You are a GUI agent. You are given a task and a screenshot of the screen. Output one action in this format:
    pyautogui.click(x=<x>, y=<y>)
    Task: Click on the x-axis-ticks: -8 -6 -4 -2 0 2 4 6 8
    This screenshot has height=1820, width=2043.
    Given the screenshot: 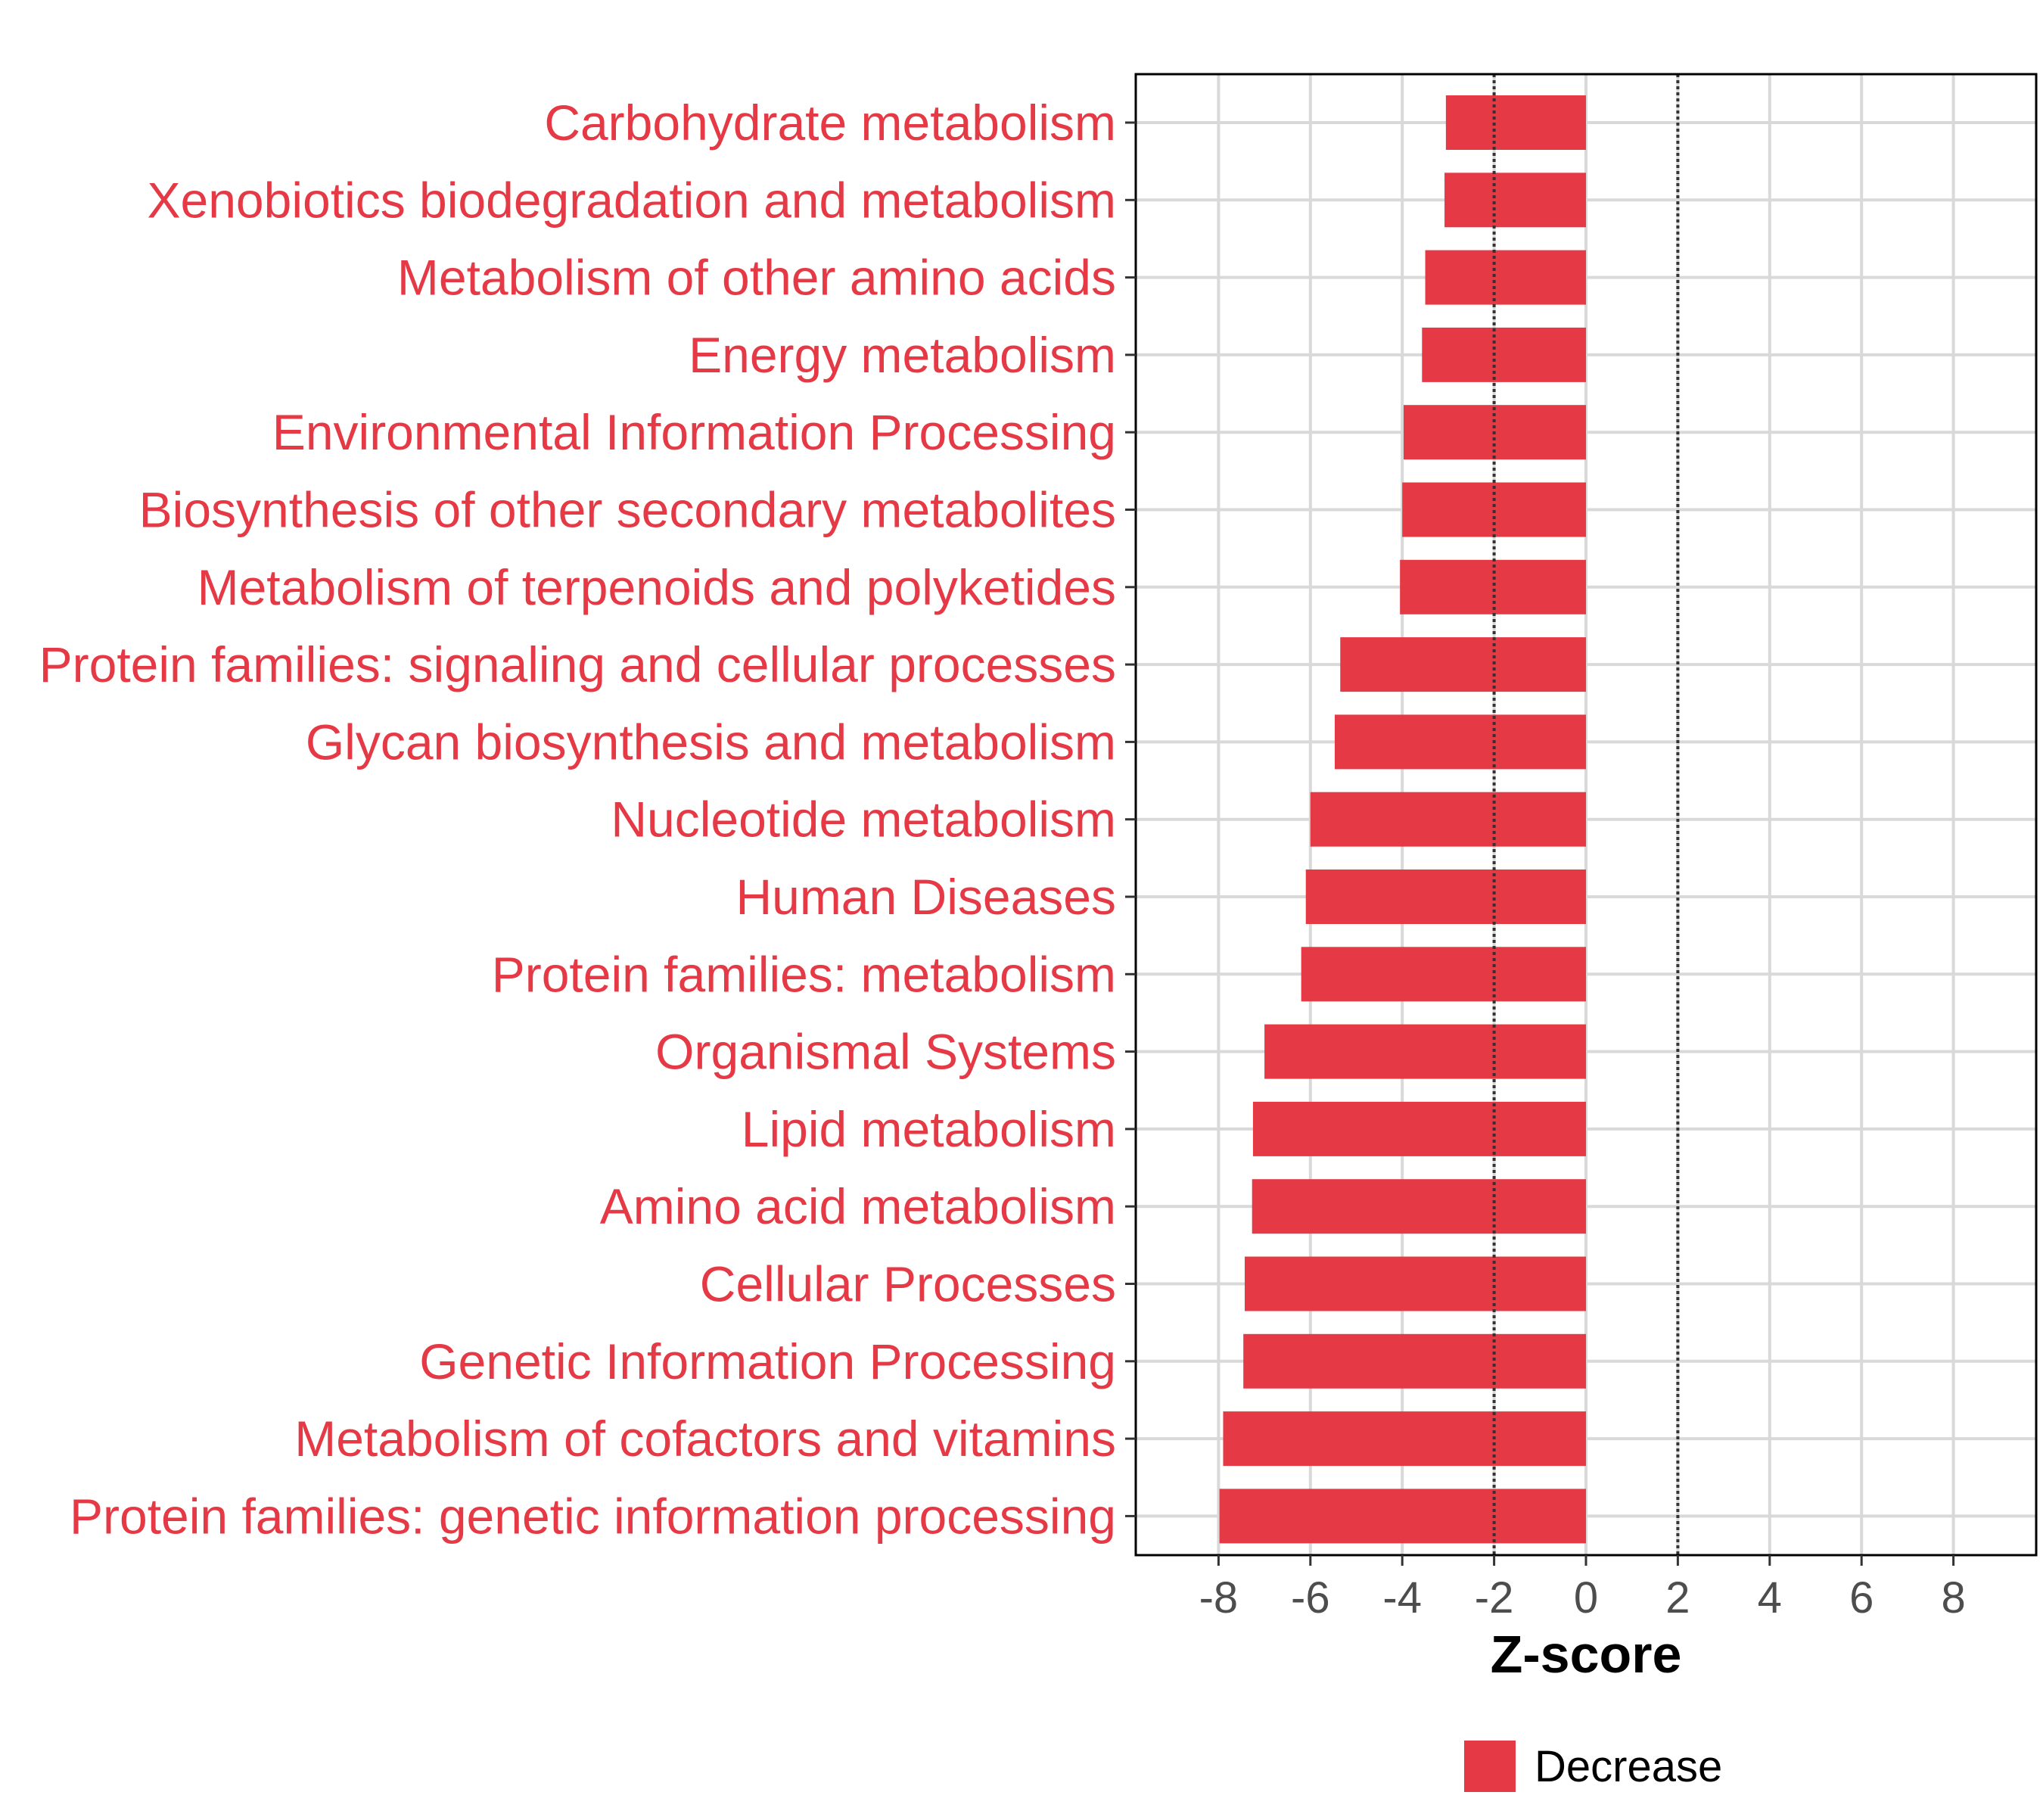 What is the action you would take?
    pyautogui.click(x=1582, y=1589)
    